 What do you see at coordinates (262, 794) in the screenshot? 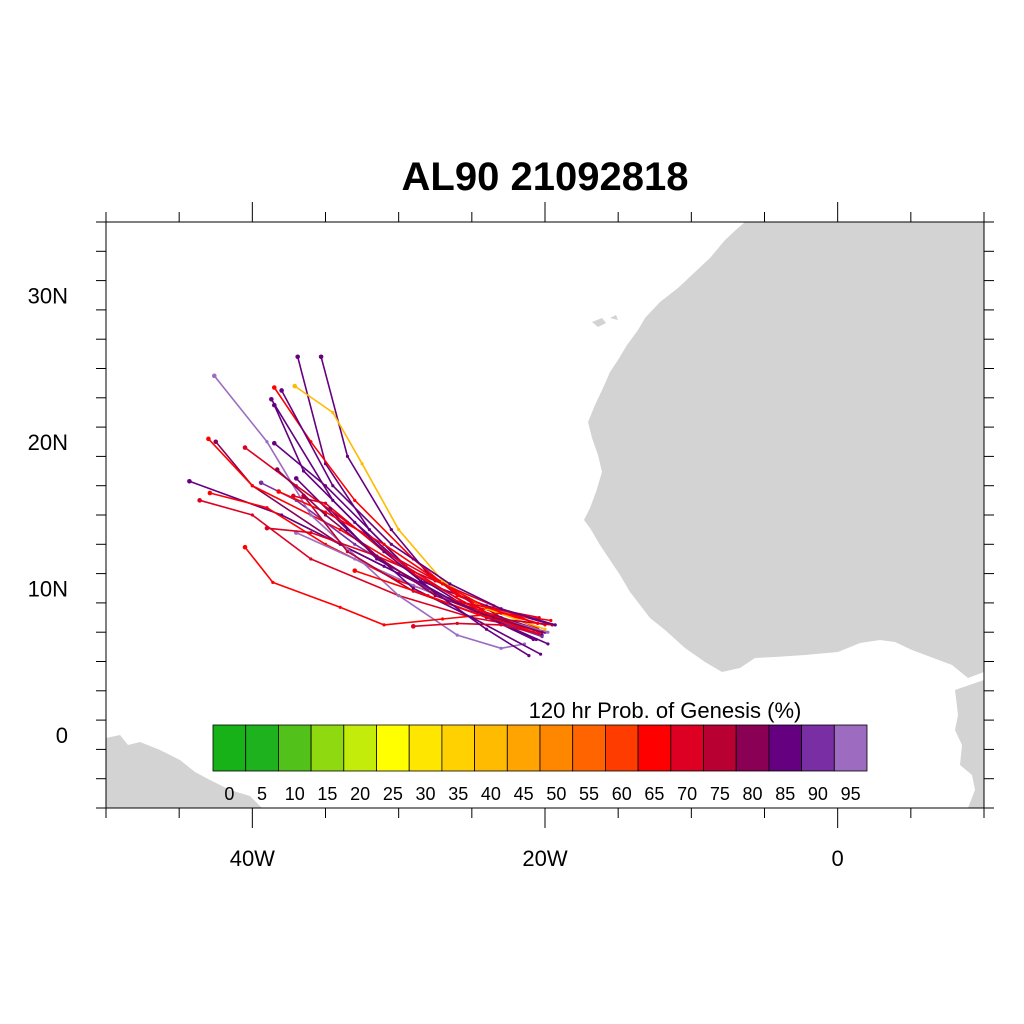
I see `colorbar-label: 5` at bounding box center [262, 794].